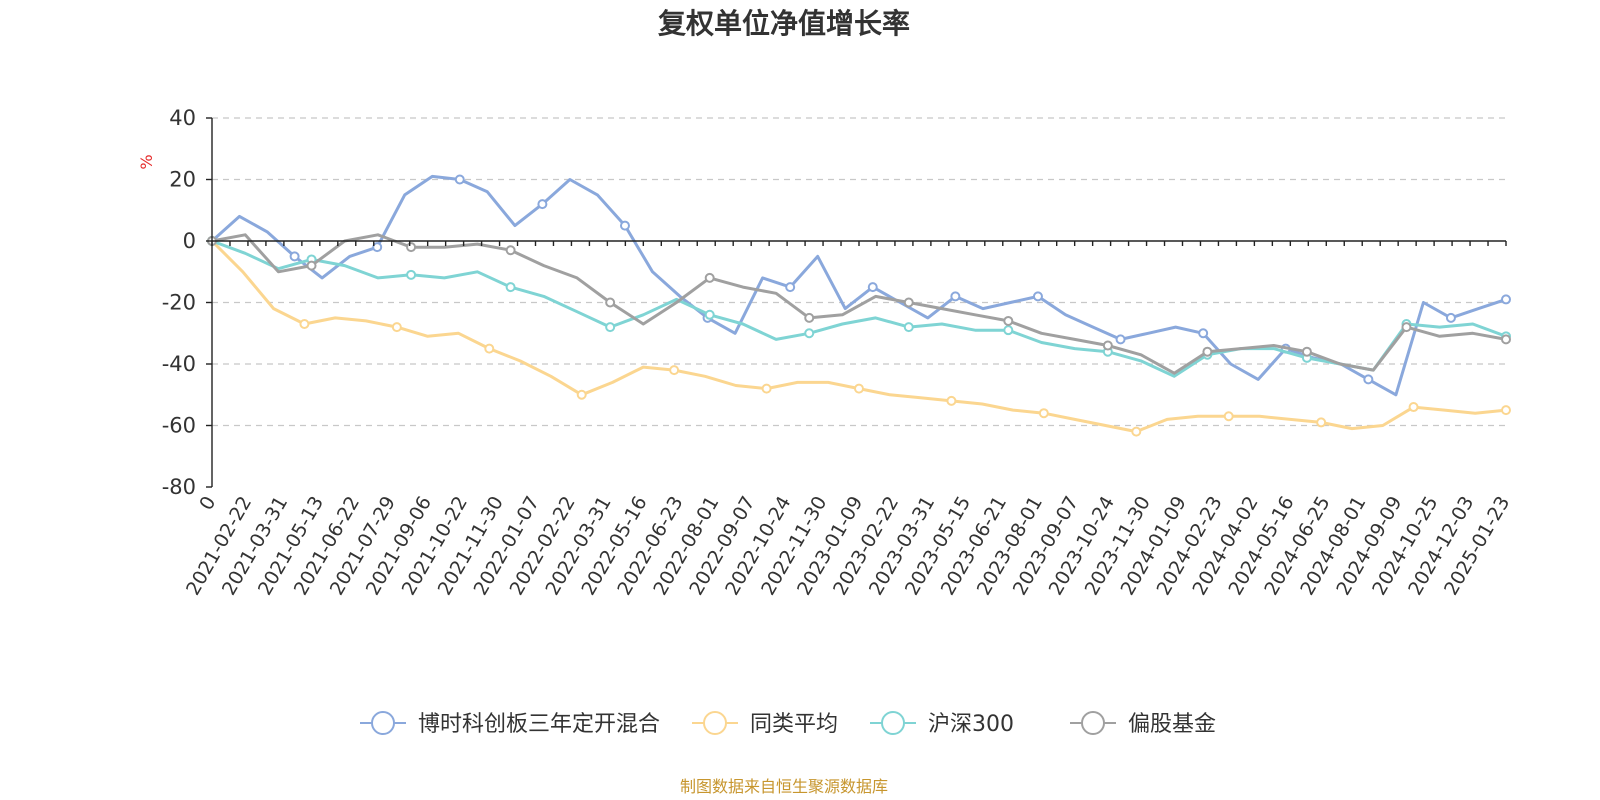 This screenshot has height=800, width=1600. What do you see at coordinates (182, 118) in the screenshot?
I see `y-tick-label: 40` at bounding box center [182, 118].